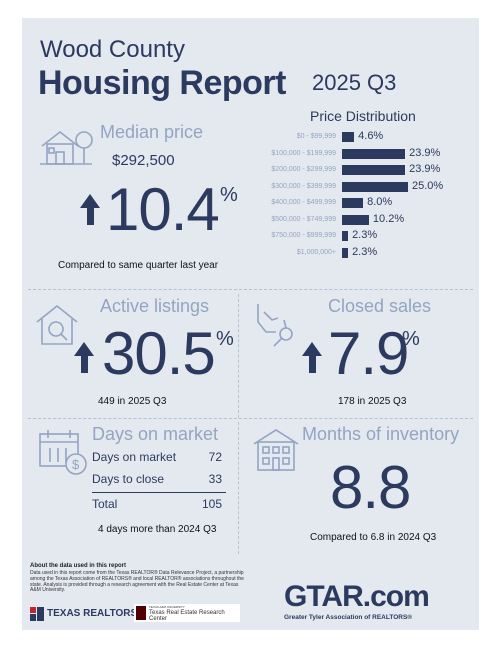 Image resolution: width=500 pixels, height=648 pixels. What do you see at coordinates (370, 487) in the screenshot?
I see `months-inventory-value: 8.8` at bounding box center [370, 487].